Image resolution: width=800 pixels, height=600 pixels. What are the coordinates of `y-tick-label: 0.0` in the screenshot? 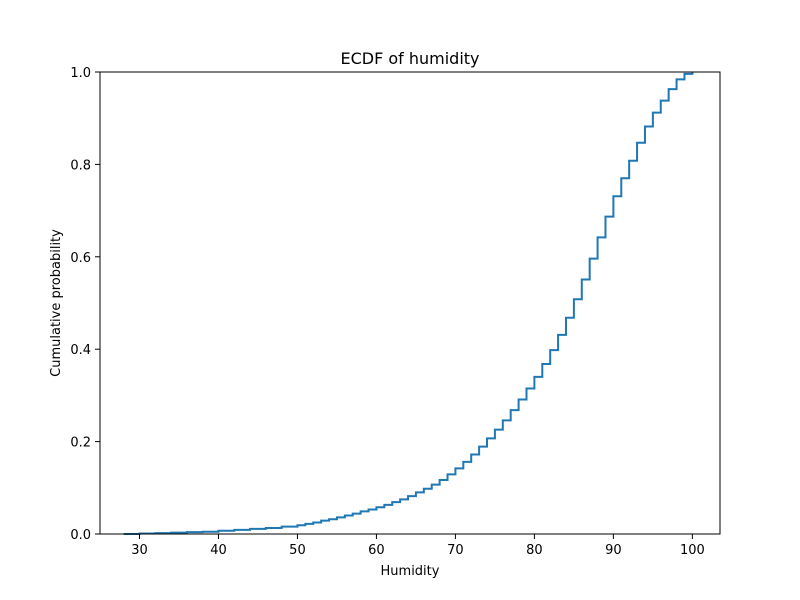 It's located at (80, 535).